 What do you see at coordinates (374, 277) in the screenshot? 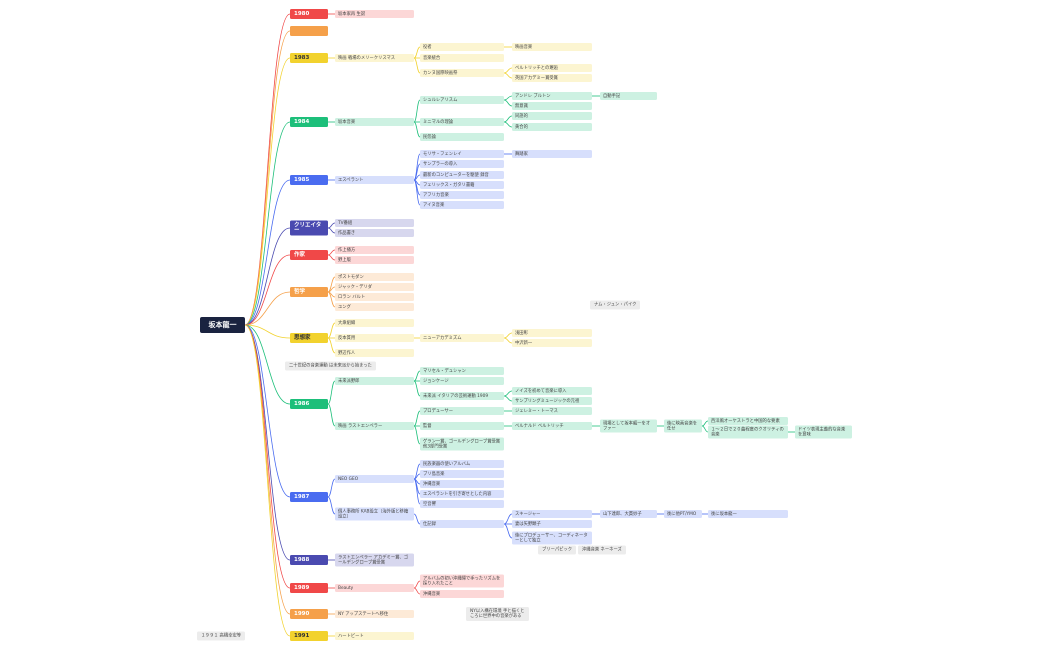
I see `topic-node: ポストモダン` at bounding box center [374, 277].